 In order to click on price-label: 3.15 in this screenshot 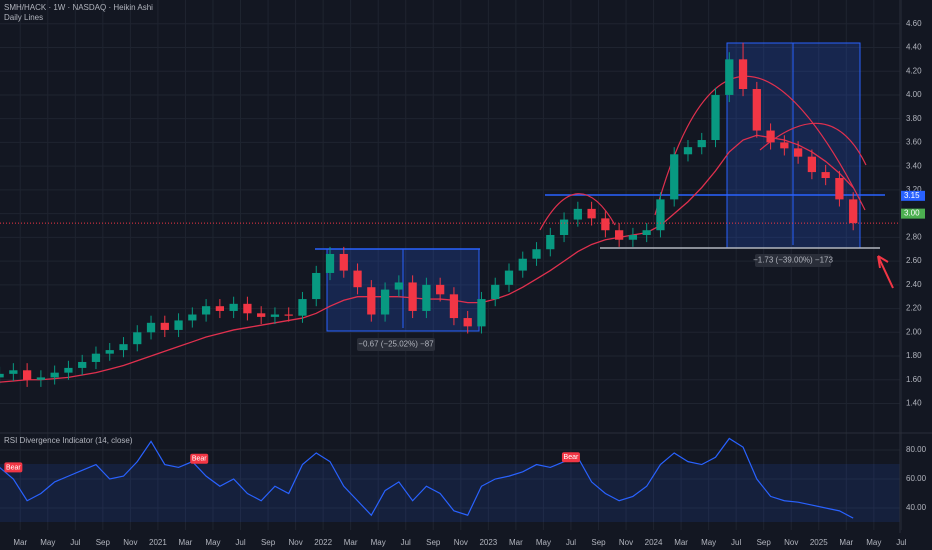, I will do `click(912, 195)`.